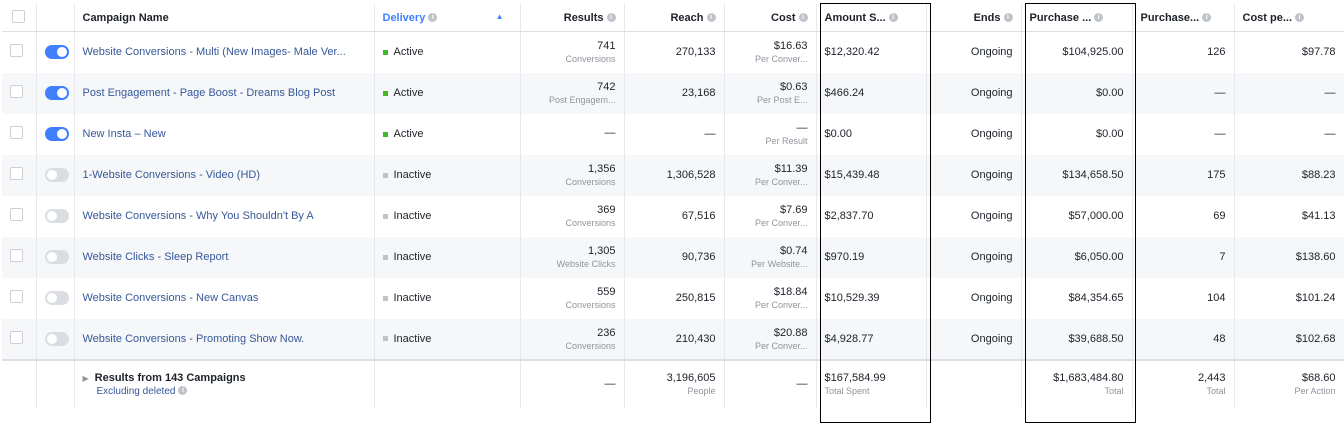  Describe the element at coordinates (155, 257) in the screenshot. I see `campaign-name-link: Website Clicks - Sleep Report` at that location.